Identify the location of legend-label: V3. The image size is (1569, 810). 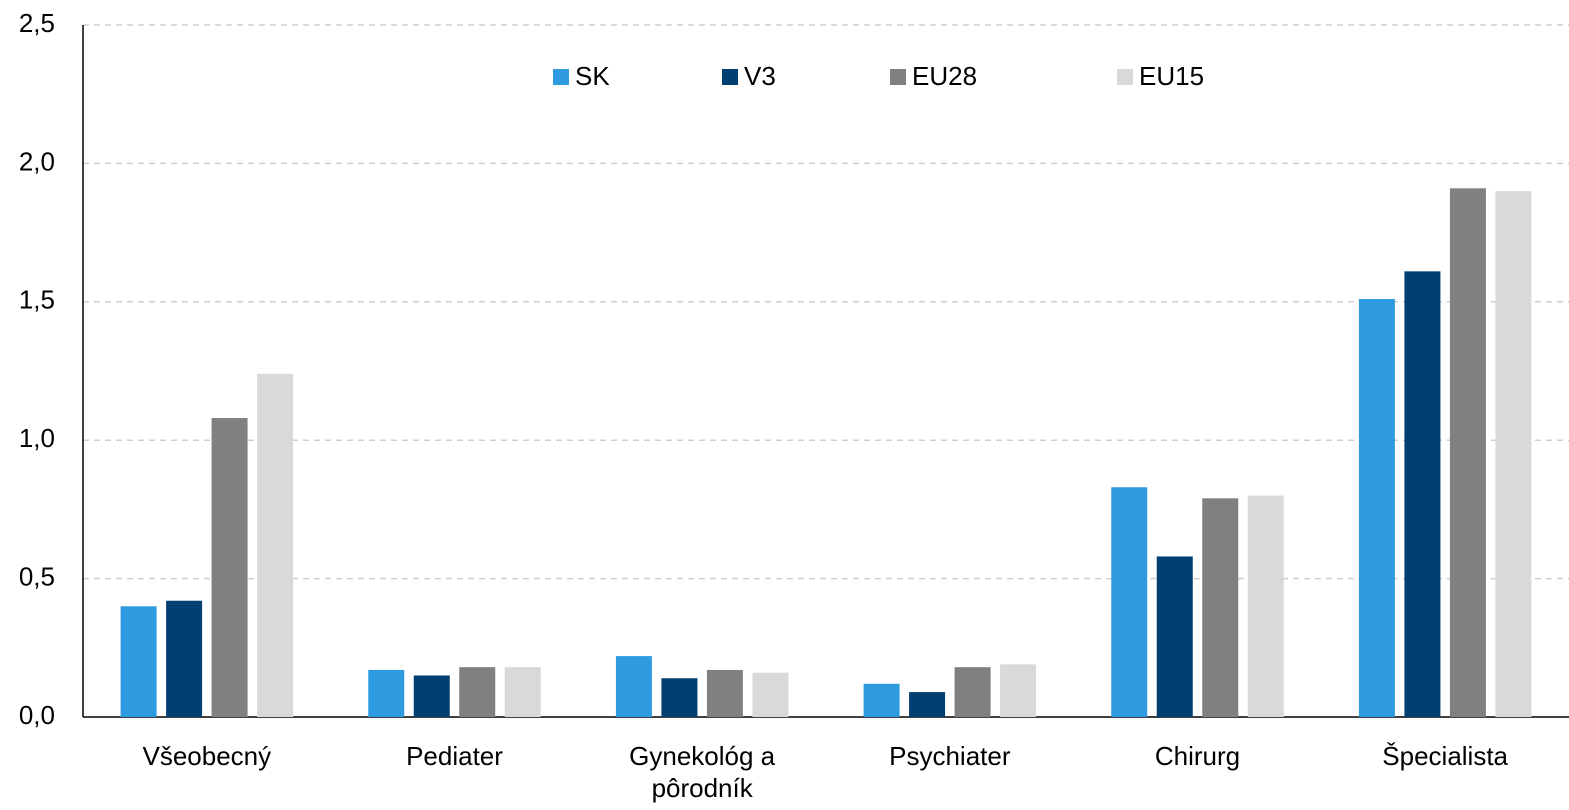
(760, 76).